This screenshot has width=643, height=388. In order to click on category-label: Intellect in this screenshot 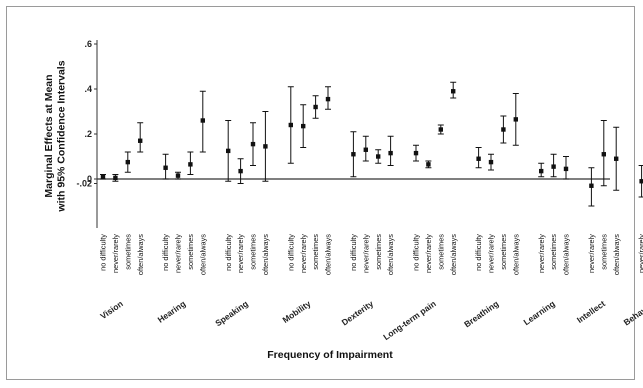, I will do `click(591, 311)`.